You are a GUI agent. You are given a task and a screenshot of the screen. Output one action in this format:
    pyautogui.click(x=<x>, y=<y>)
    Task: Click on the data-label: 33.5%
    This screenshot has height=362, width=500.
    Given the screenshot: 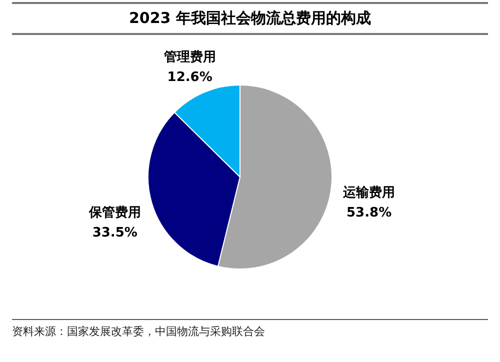 What is the action you would take?
    pyautogui.click(x=115, y=232)
    